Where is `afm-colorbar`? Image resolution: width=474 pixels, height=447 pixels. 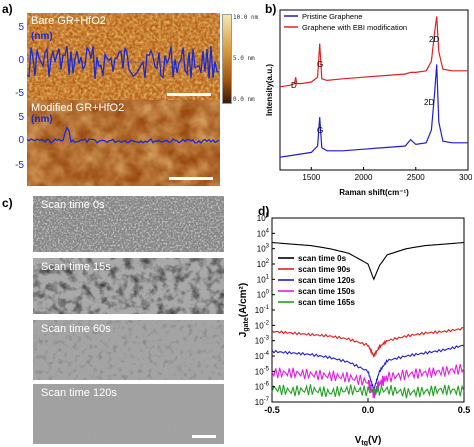 afm-colorbar is located at coordinates (227, 59).